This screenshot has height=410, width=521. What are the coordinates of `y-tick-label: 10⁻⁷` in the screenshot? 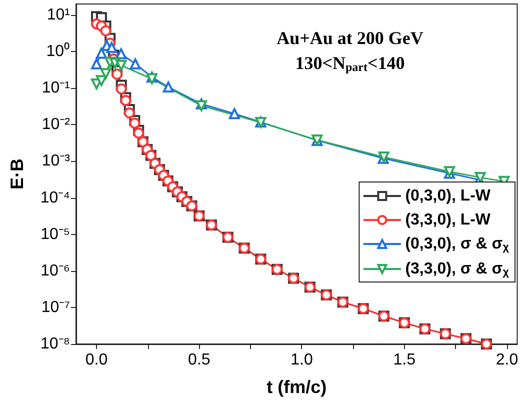 It's located at (55, 307).